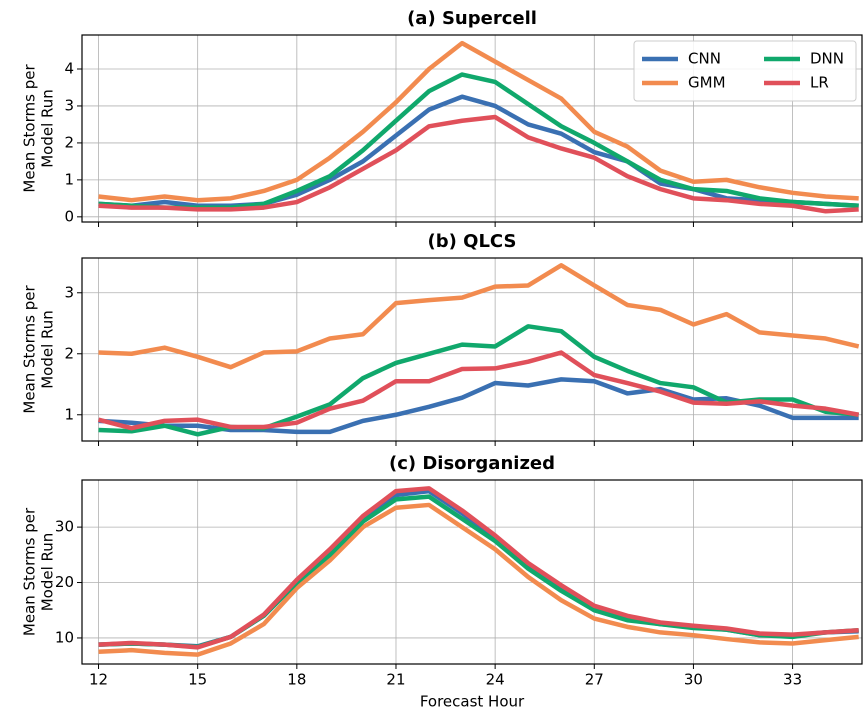 The image size is (866, 713). I want to click on x-tick-label: 18, so click(296, 680).